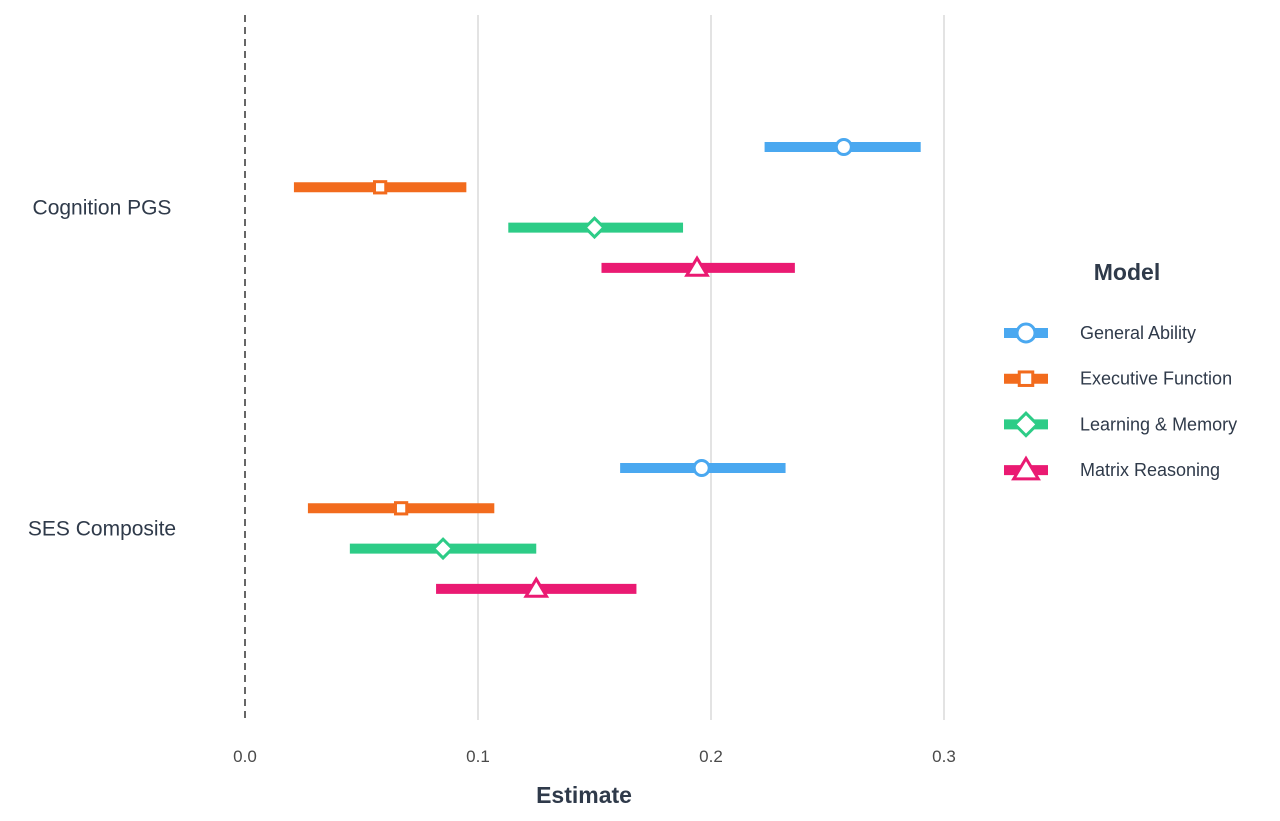  I want to click on x-tick-label: 0.2, so click(711, 756).